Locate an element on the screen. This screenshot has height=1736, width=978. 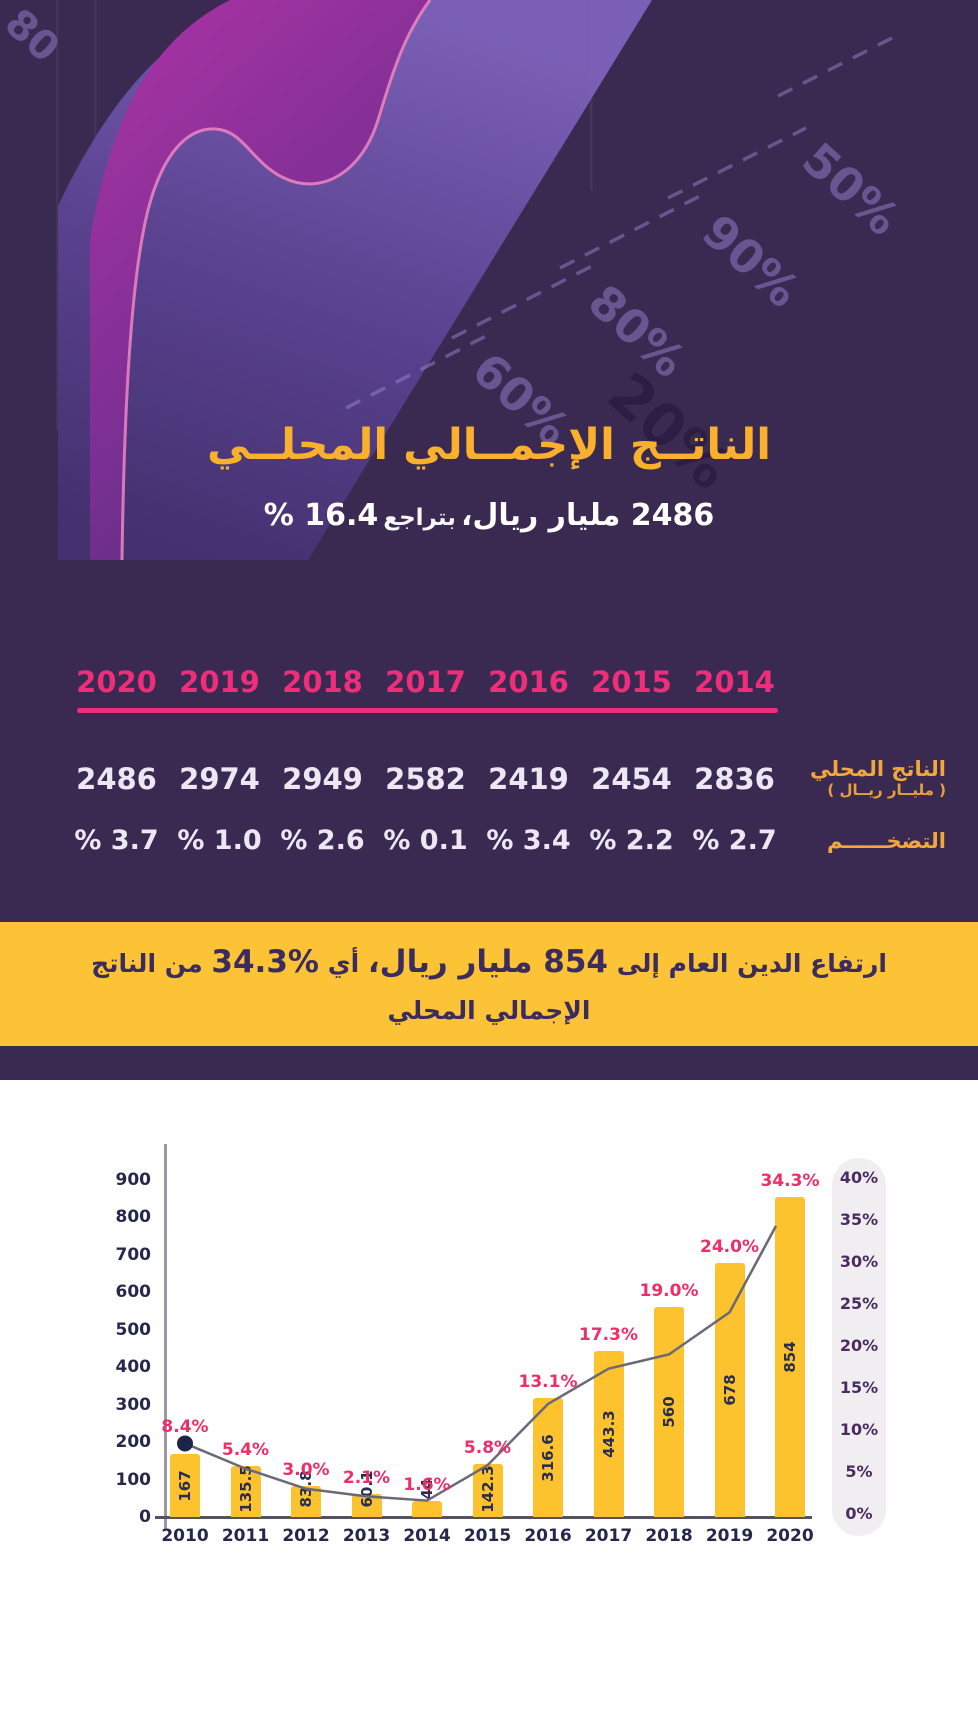
x-axis-line is located at coordinates (483, 1517).